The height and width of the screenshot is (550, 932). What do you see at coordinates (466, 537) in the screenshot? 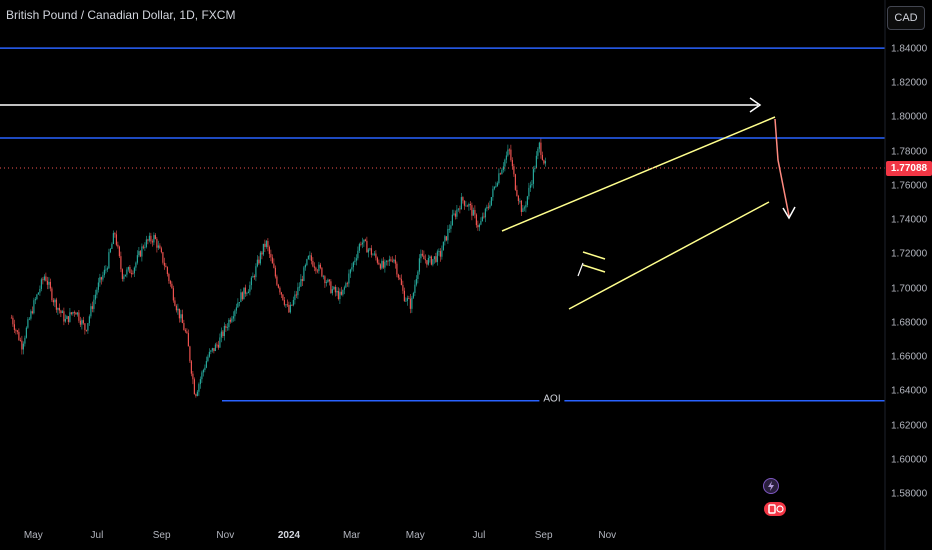
I see `time-axis: May Jul Sep Nov 2024 Mar May Jul Sep Nov` at bounding box center [466, 537].